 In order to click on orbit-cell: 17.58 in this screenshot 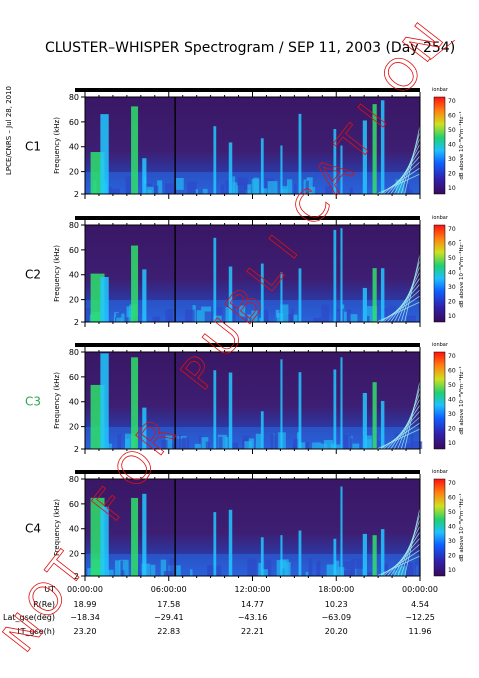, I will do `click(168, 604)`.